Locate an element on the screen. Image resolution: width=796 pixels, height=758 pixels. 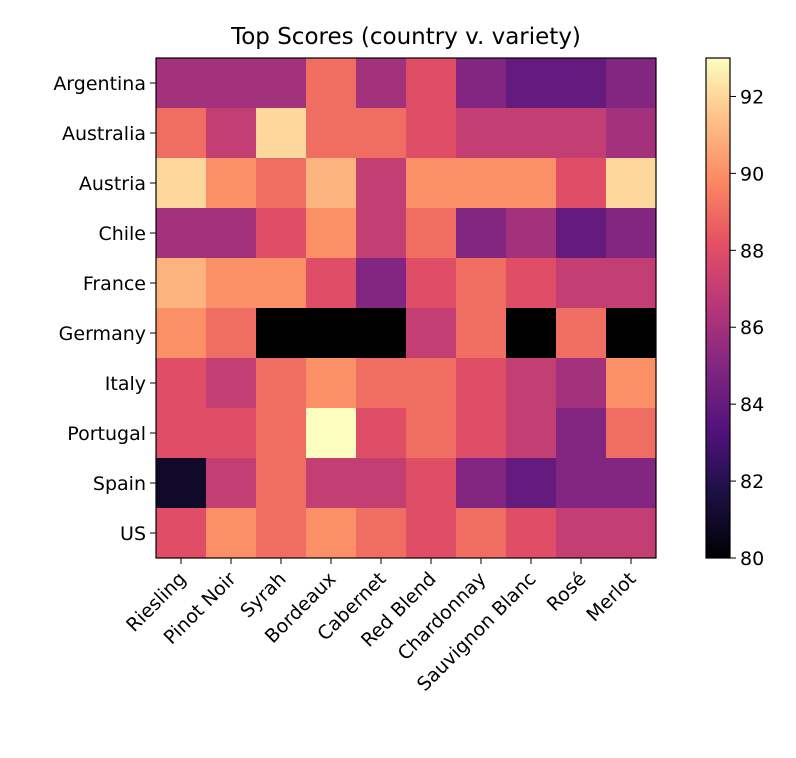
y-tick-label: Argentina is located at coordinates (99, 84).